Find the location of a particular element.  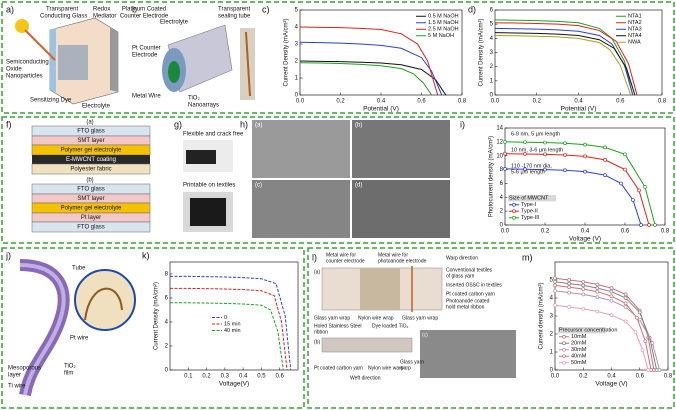

legend-label: 20mM is located at coordinates (579, 344).